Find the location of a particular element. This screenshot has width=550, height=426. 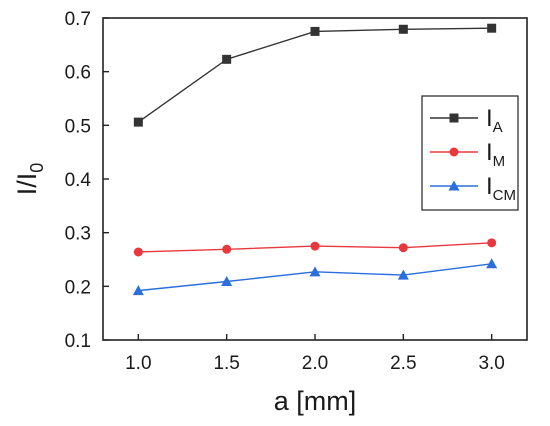

legend-label: IA is located at coordinates (494, 120).